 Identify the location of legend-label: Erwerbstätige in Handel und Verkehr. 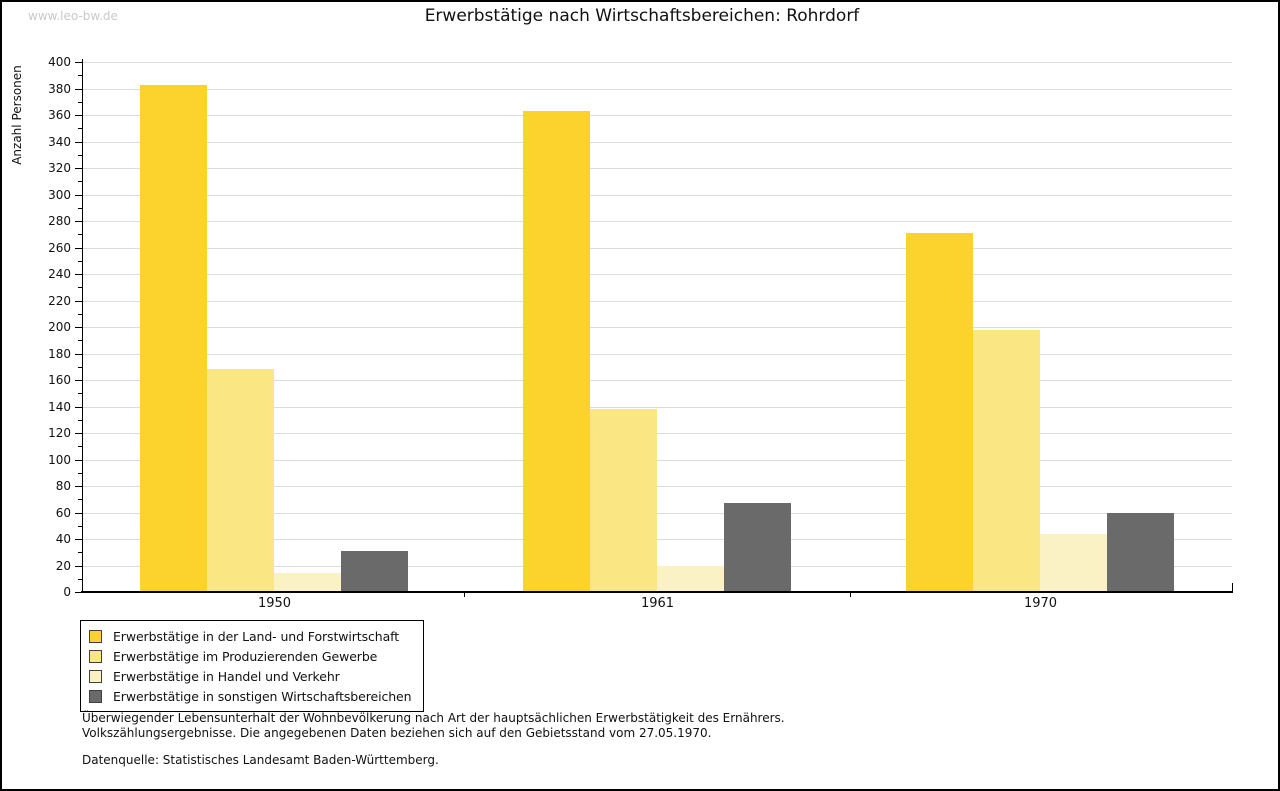
(226, 676).